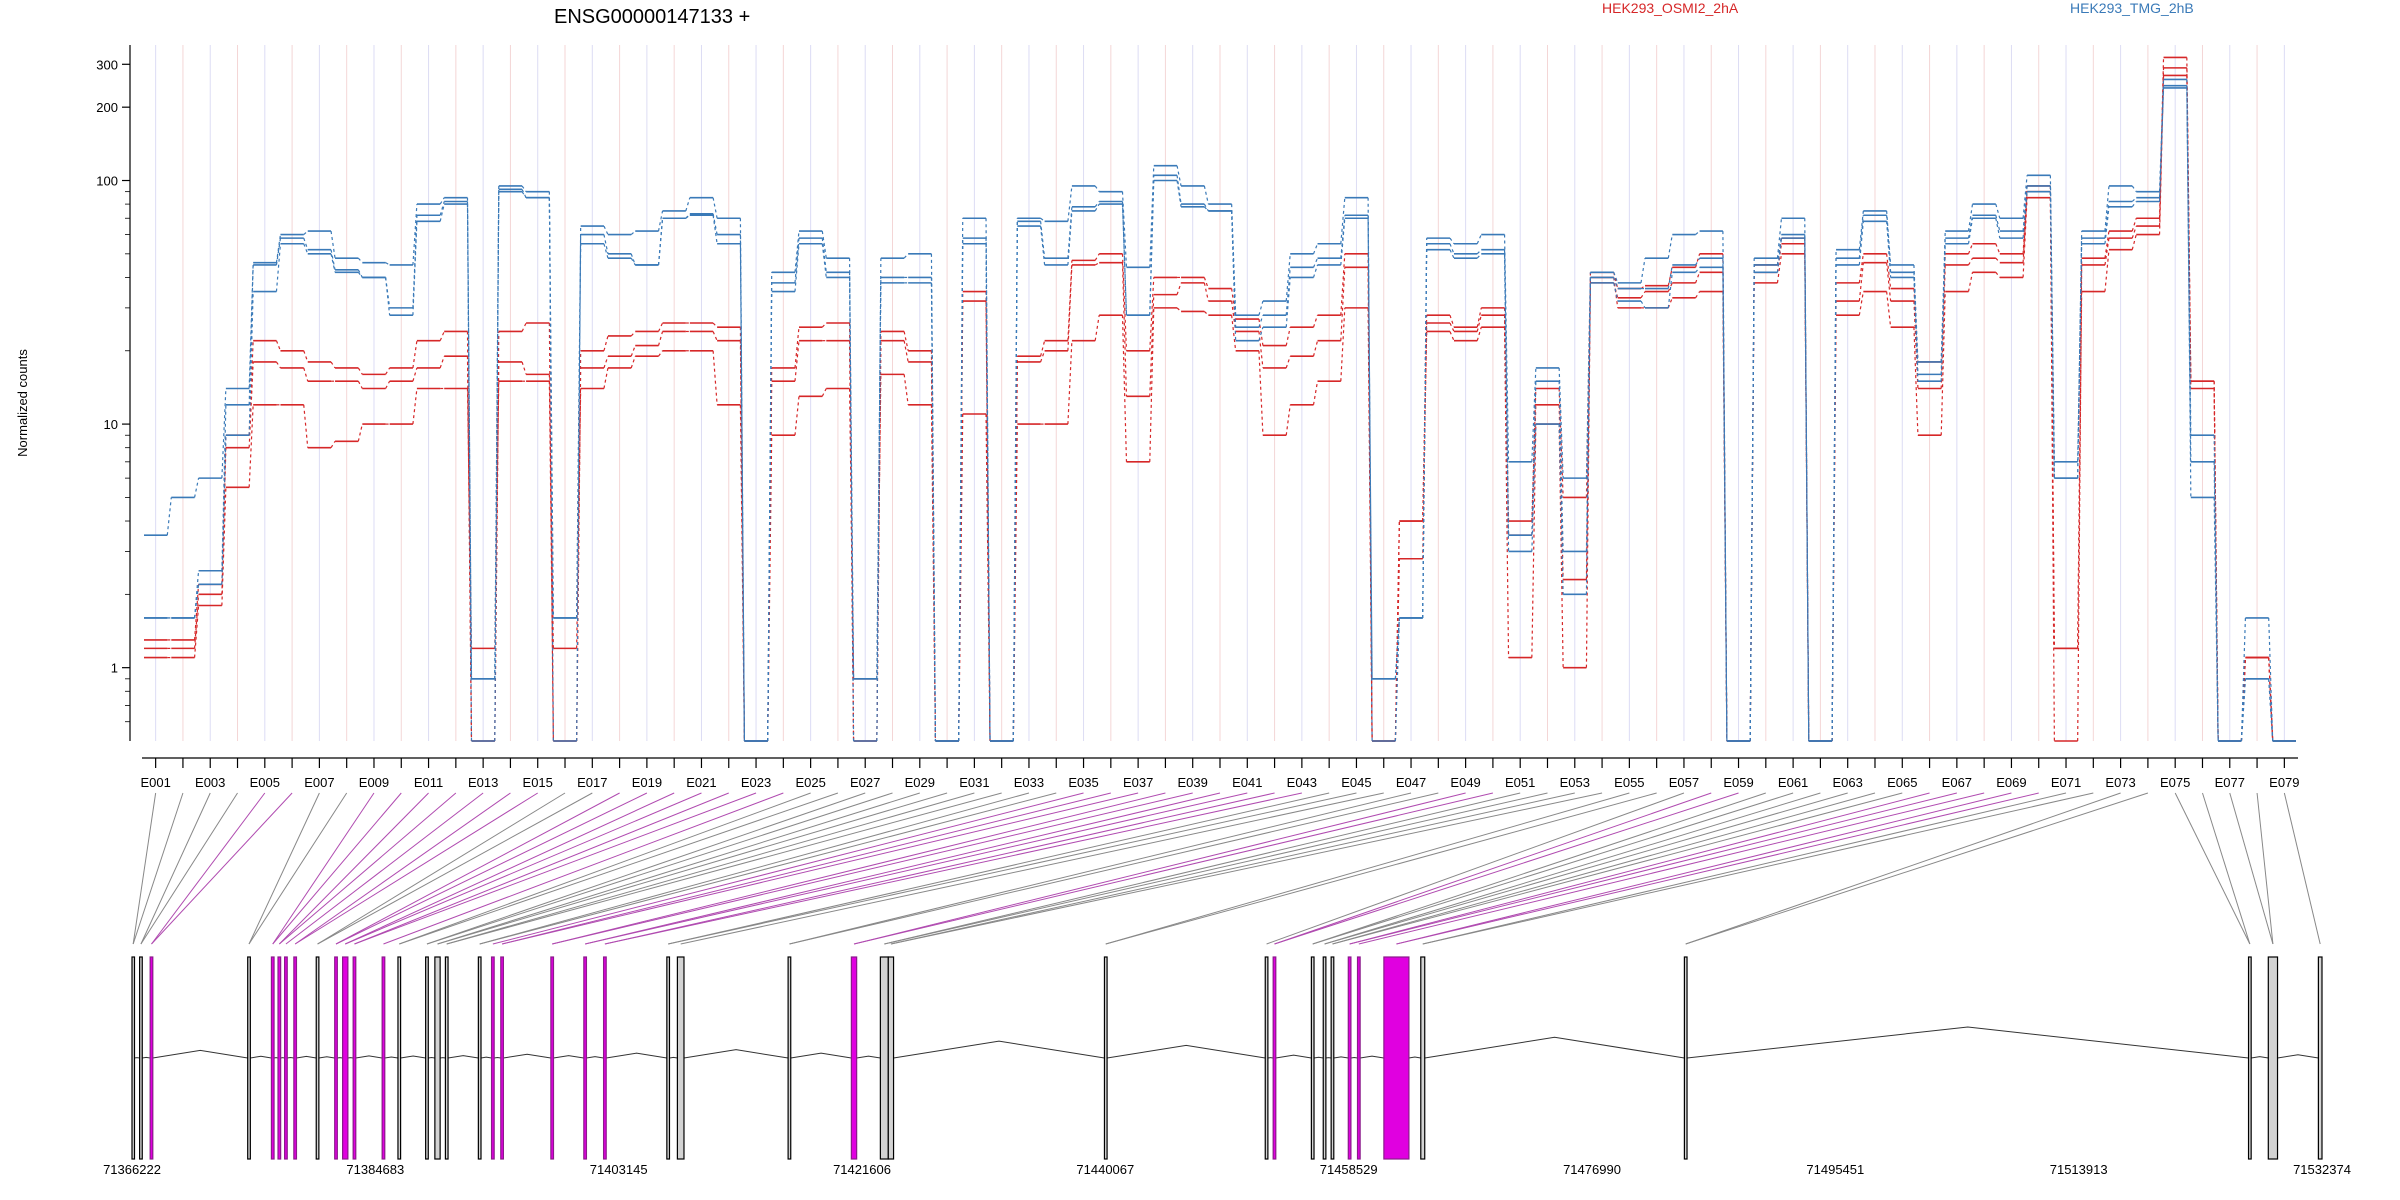 This screenshot has height=1200, width=2400. What do you see at coordinates (265, 782) in the screenshot?
I see `x-tick-label: E005` at bounding box center [265, 782].